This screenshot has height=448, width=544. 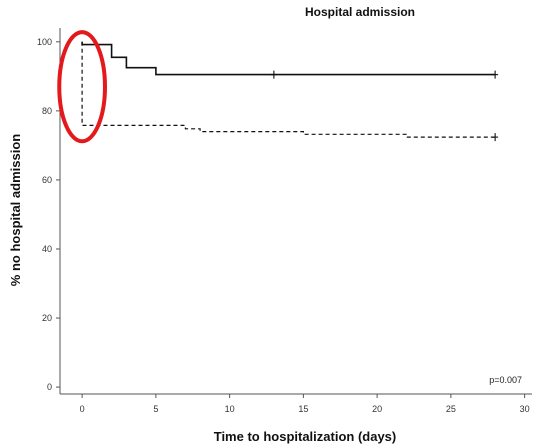 What do you see at coordinates (47, 111) in the screenshot?
I see `y-tick-label: 80` at bounding box center [47, 111].